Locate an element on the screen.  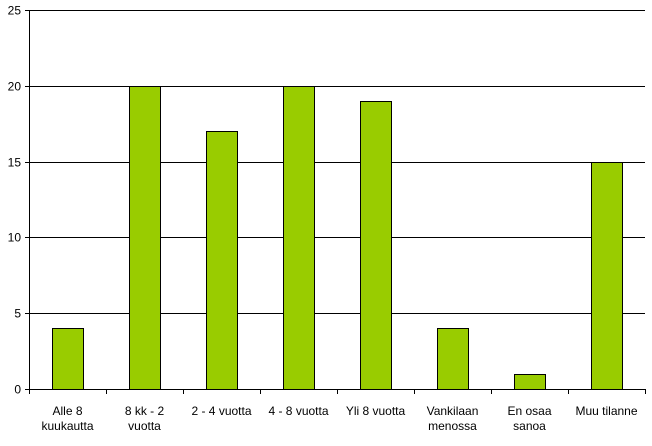
y-tick-label: 5 is located at coordinates (17, 314).